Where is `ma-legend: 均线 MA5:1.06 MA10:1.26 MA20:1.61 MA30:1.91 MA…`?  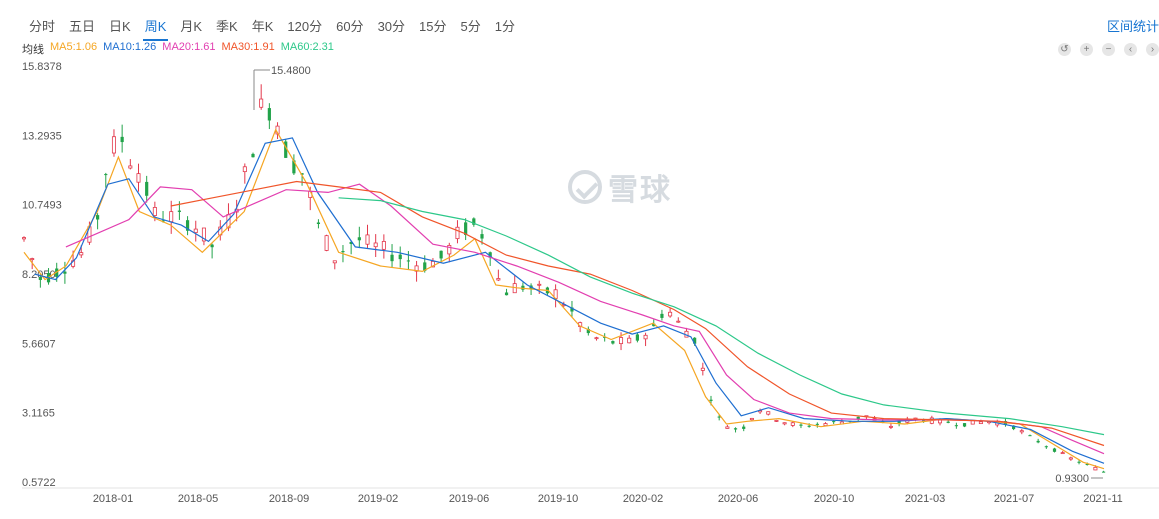 ma-legend: 均线 MA5:1.06 MA10:1.26 MA20:1.61 MA30:1.91 MA… is located at coordinates (178, 49).